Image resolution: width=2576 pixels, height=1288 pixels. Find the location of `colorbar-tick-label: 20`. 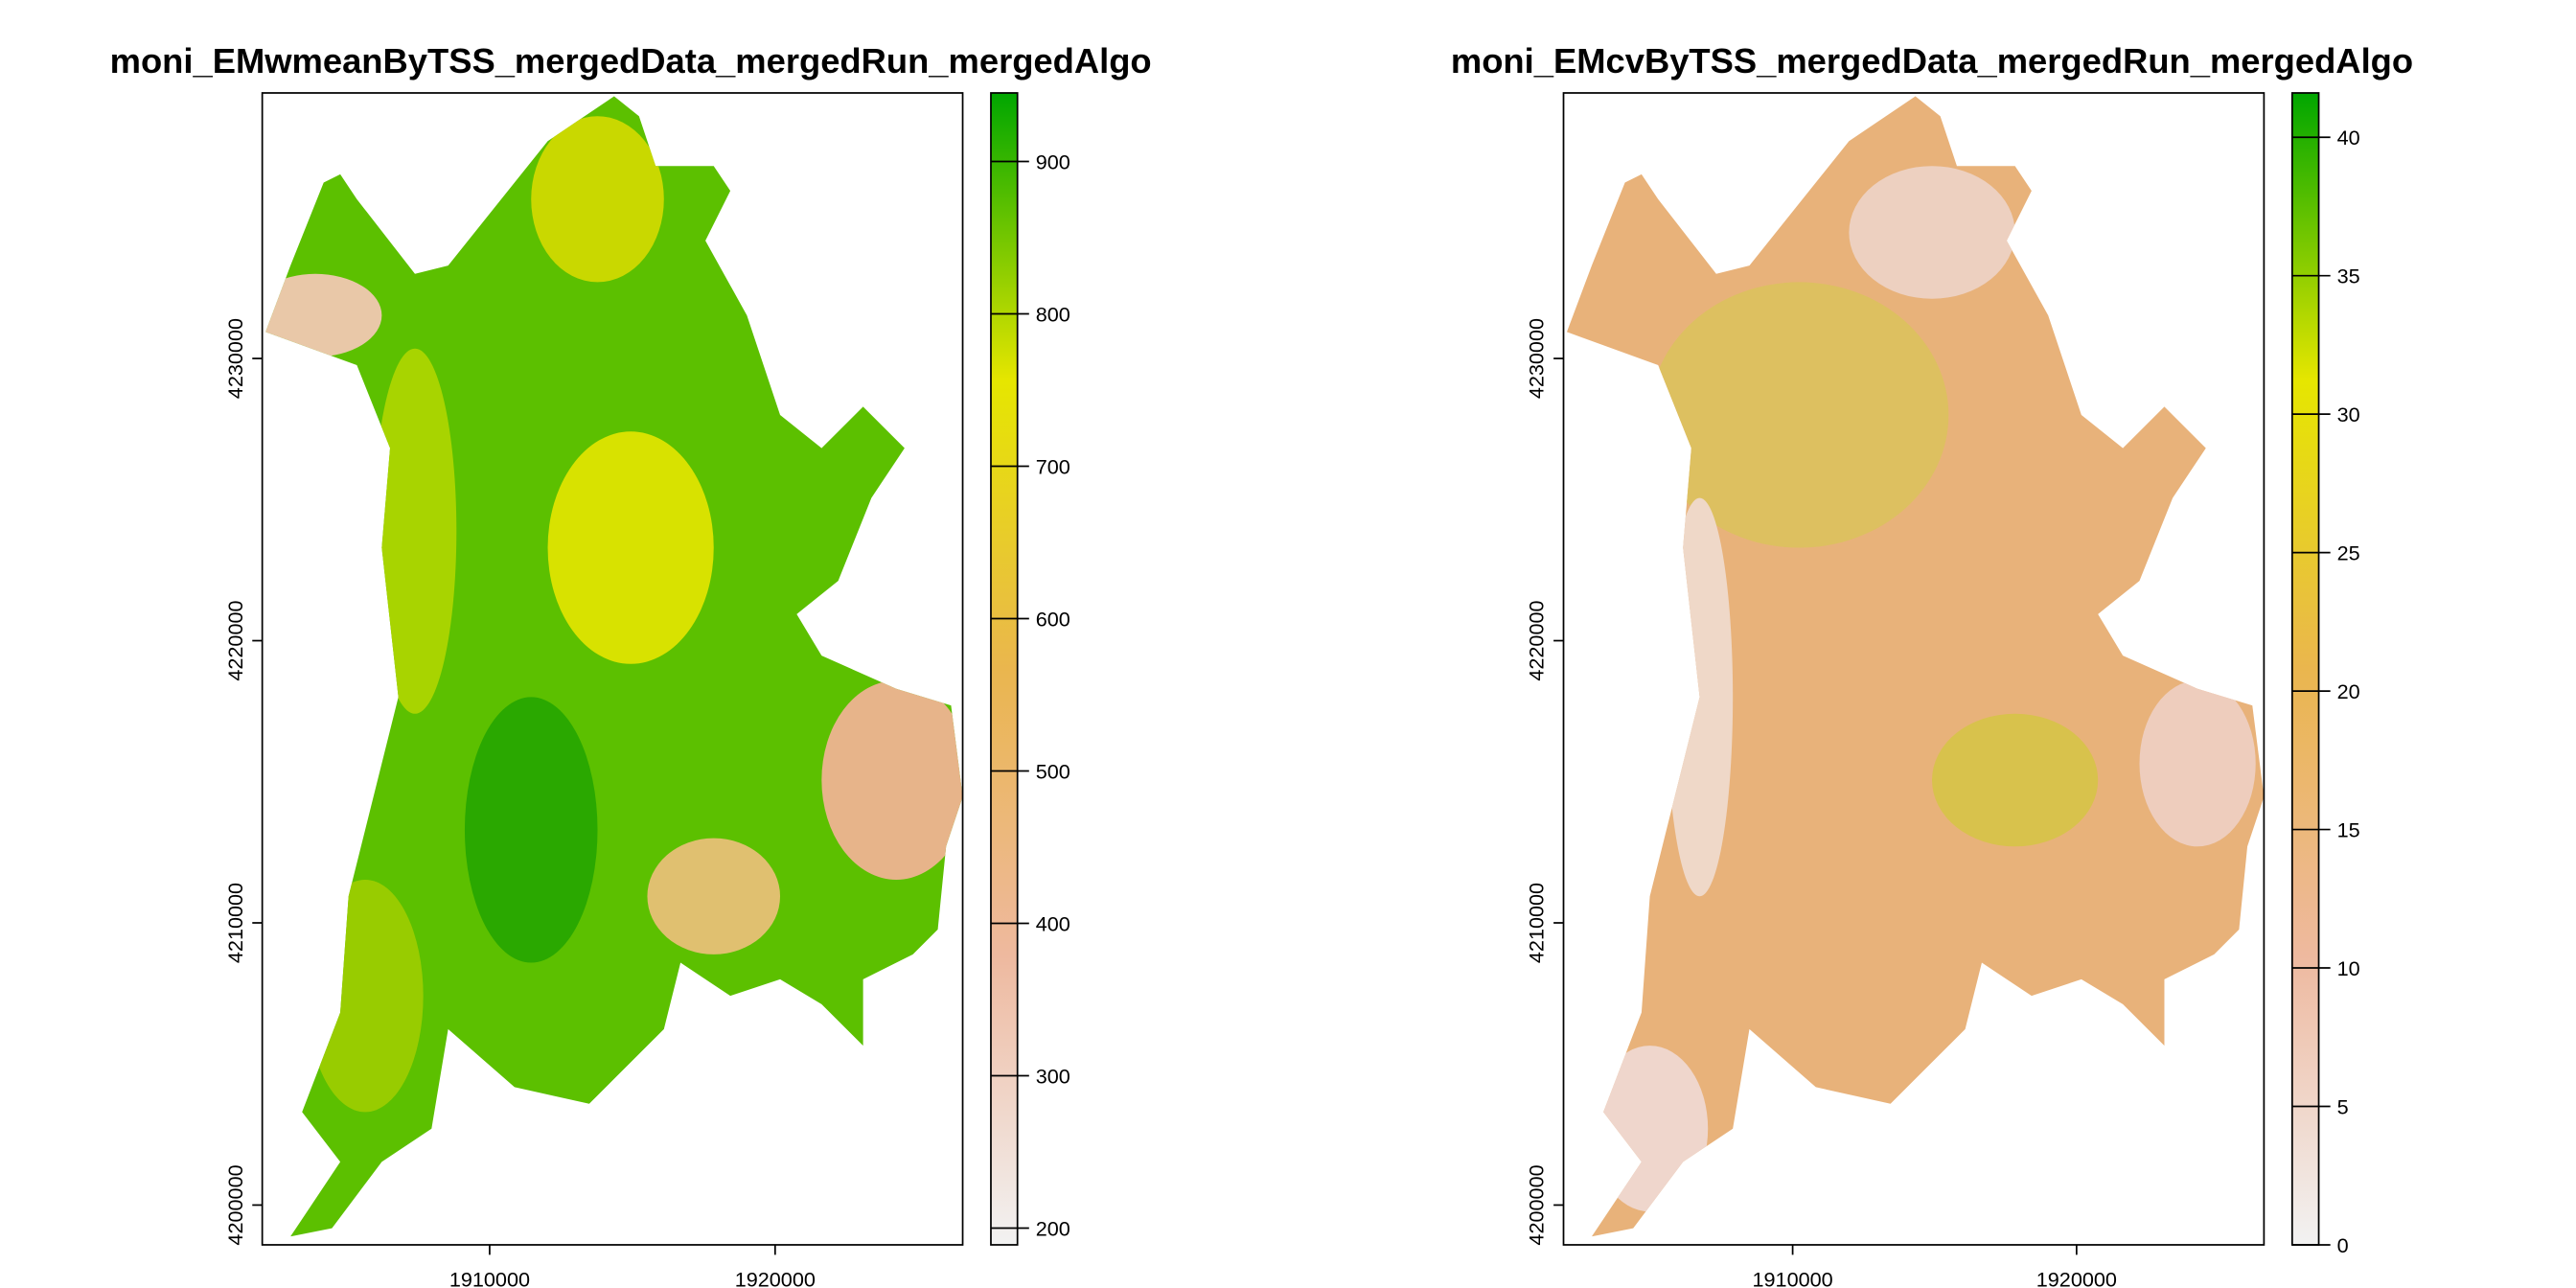

colorbar-tick-label: 20 is located at coordinates (2348, 691).